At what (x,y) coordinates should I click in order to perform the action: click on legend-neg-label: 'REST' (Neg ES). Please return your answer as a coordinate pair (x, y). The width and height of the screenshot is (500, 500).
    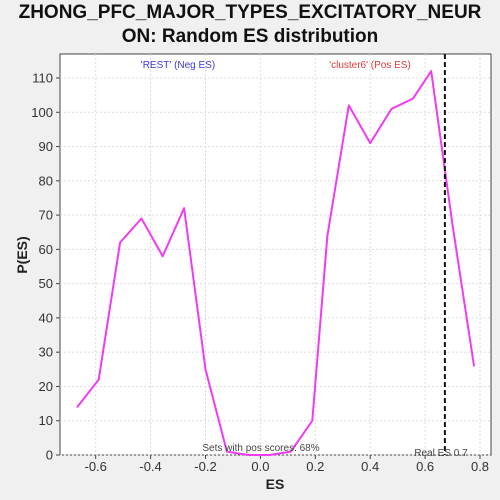
    Looking at the image, I should click on (178, 65).